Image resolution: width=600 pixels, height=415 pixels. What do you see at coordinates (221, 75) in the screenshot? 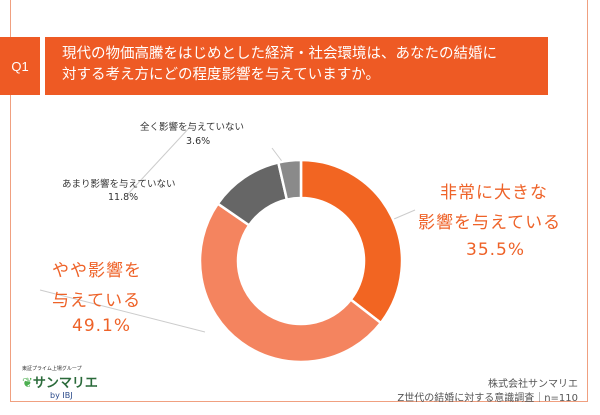
I see `question-line-2: 対する考え方にどの程度影響を与えていますか。` at bounding box center [221, 75].